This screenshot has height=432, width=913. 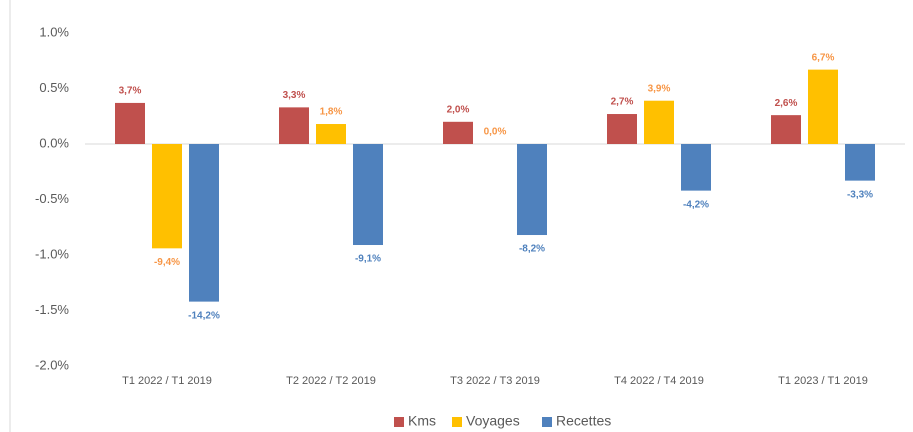 I want to click on value-label: 3,7%, so click(x=130, y=91).